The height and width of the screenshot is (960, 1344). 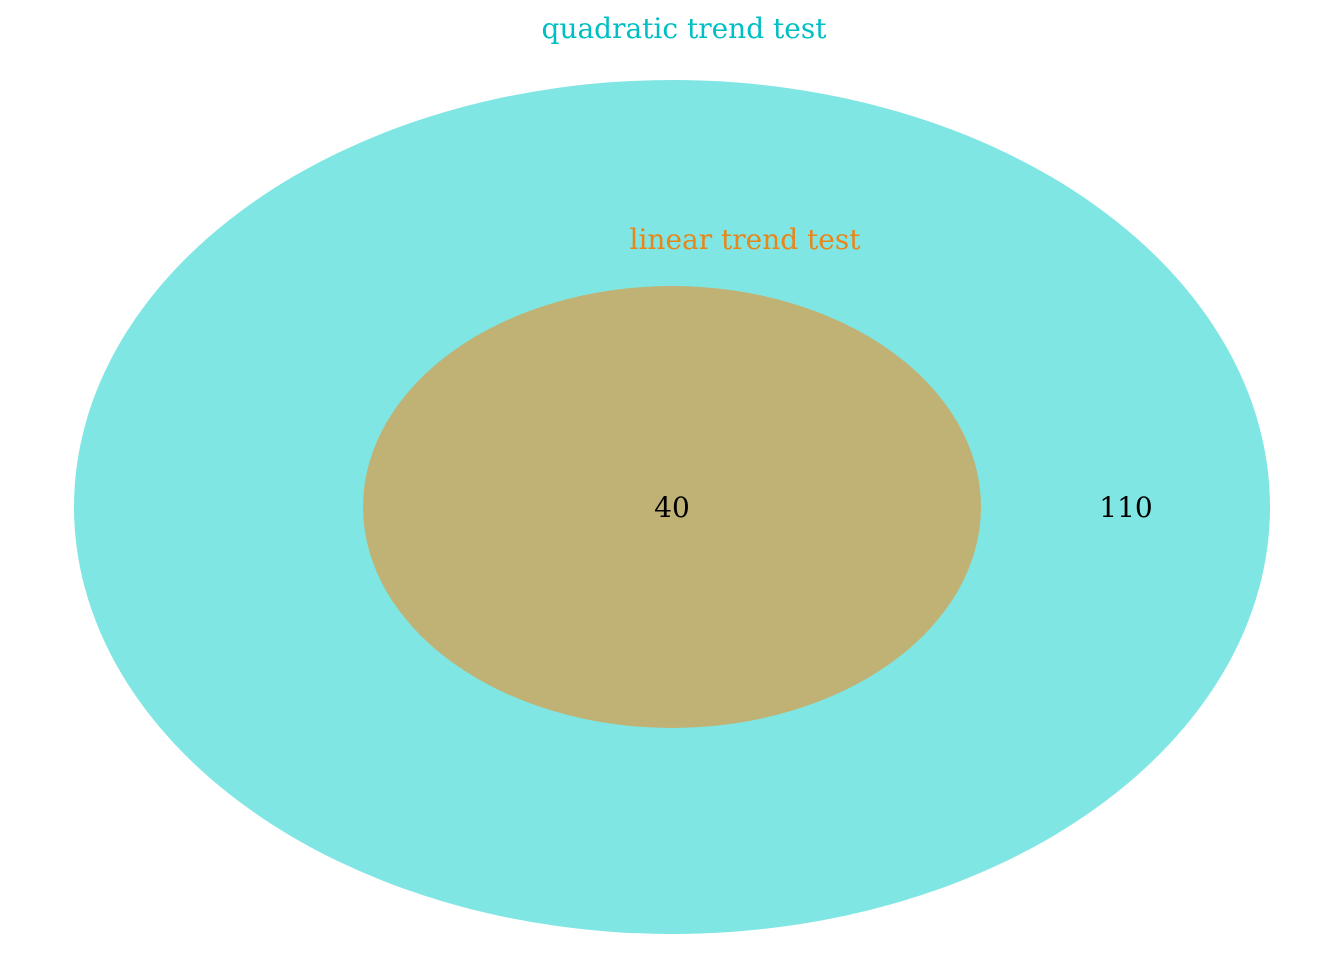 What do you see at coordinates (1125, 507) in the screenshot?
I see `quadratic-only-count-label: 110` at bounding box center [1125, 507].